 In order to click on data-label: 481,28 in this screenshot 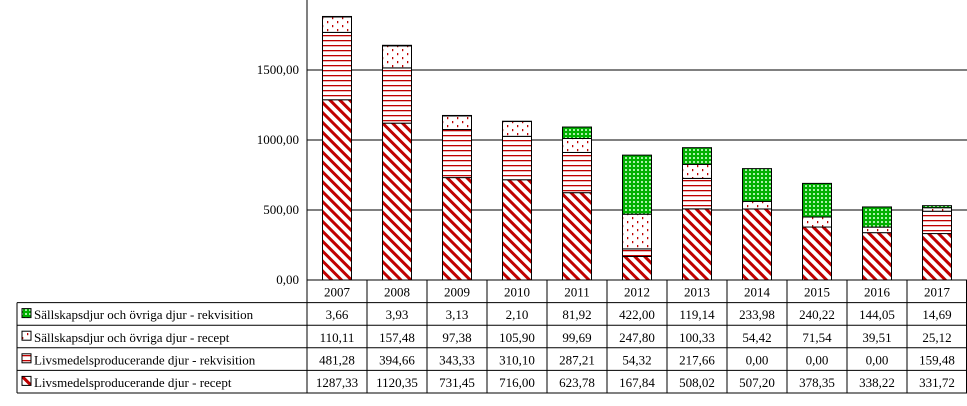, I will do `click(337, 359)`.